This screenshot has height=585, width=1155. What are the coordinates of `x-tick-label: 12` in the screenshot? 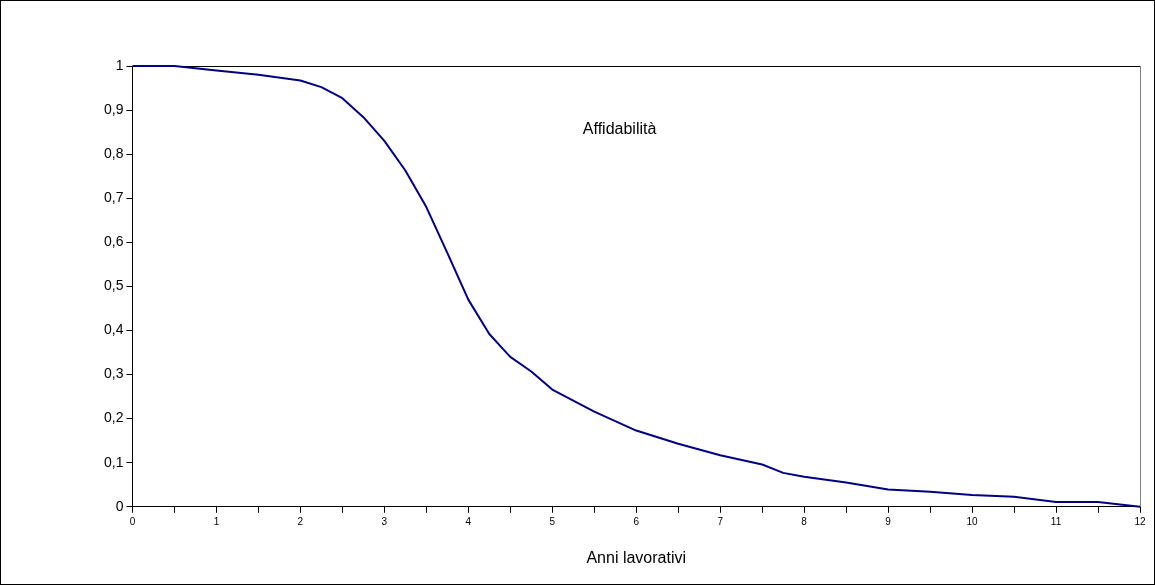 It's located at (1140, 521).